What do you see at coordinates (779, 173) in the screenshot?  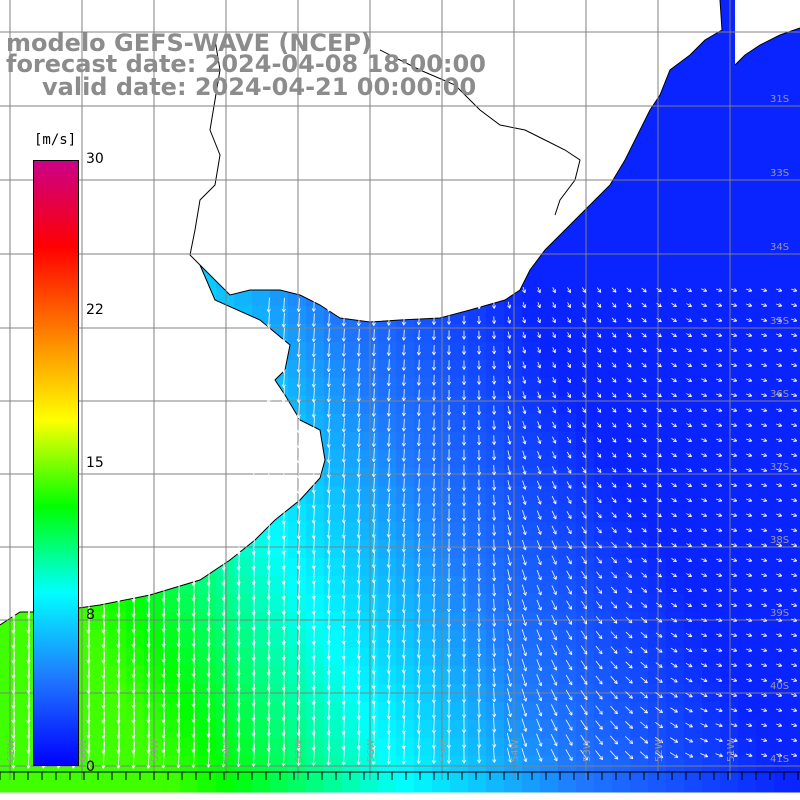 I see `lat-label: 33S` at bounding box center [779, 173].